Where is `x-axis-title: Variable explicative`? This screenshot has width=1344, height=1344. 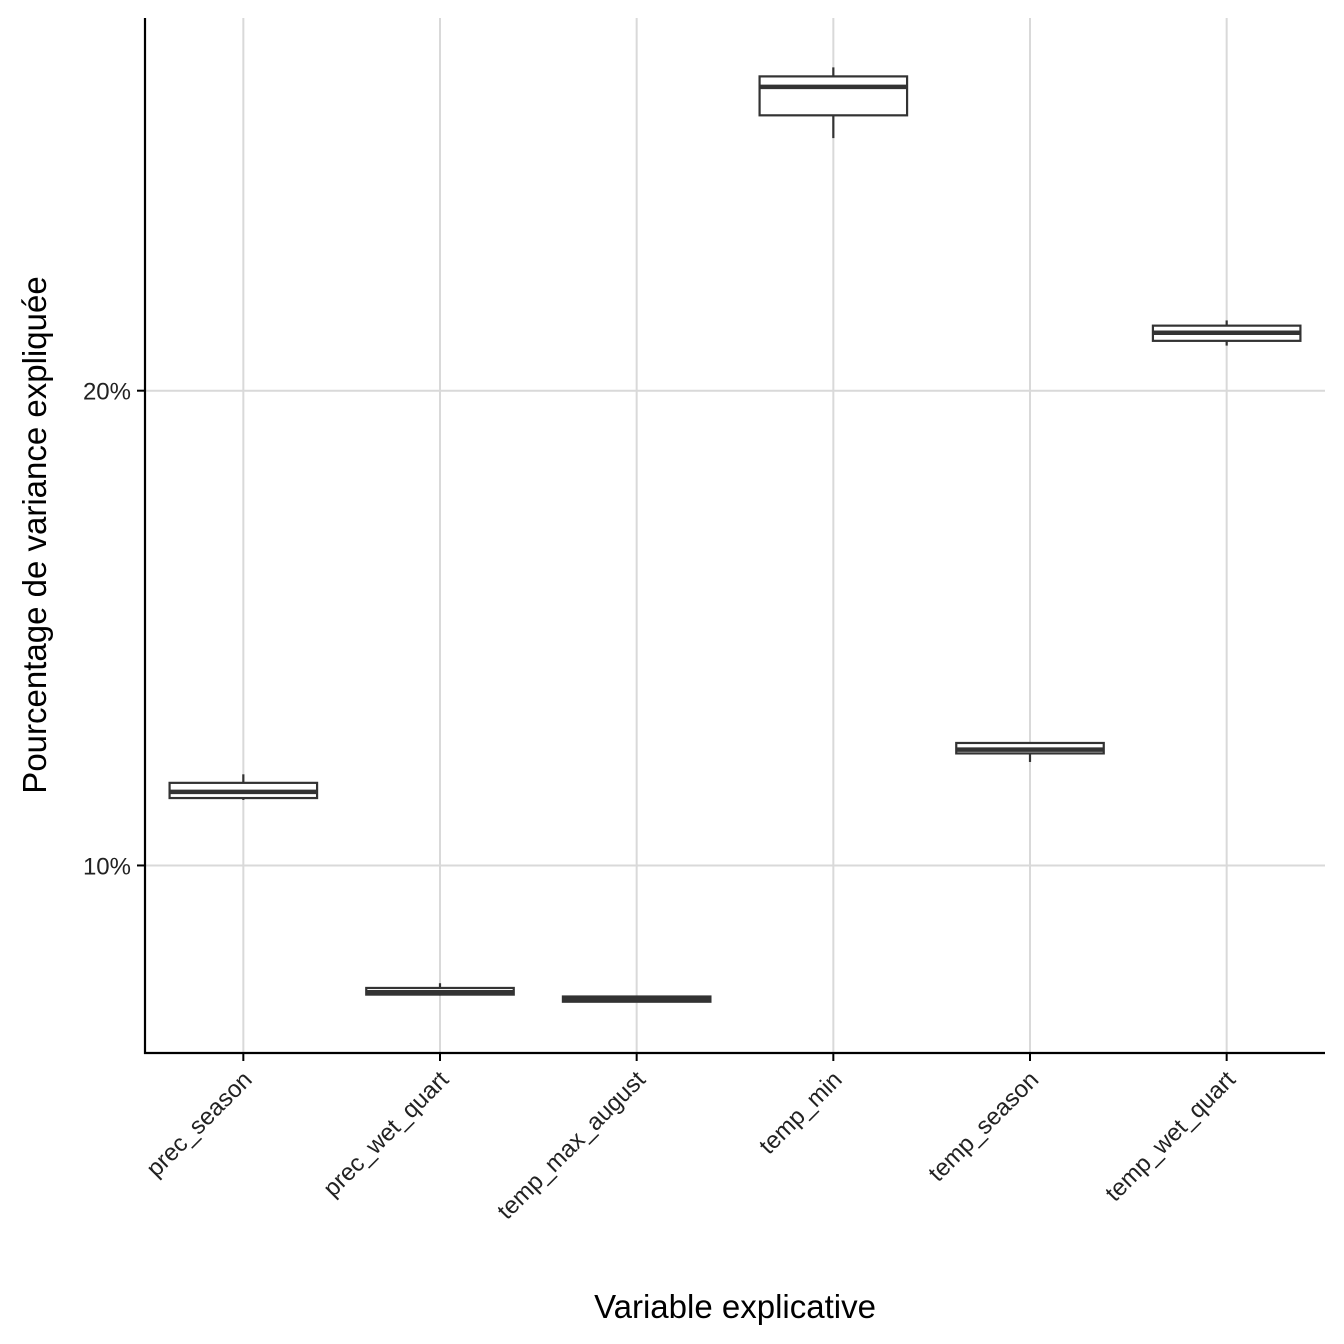
x-axis-title: Variable explicative is located at coordinates (735, 1306).